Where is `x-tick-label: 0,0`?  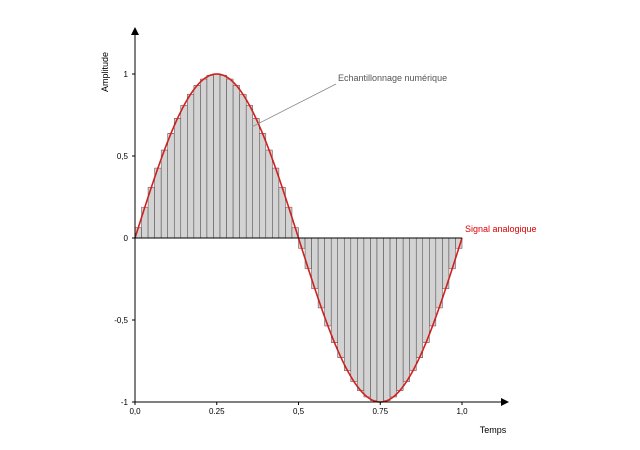 x-tick-label: 0,0 is located at coordinates (135, 411).